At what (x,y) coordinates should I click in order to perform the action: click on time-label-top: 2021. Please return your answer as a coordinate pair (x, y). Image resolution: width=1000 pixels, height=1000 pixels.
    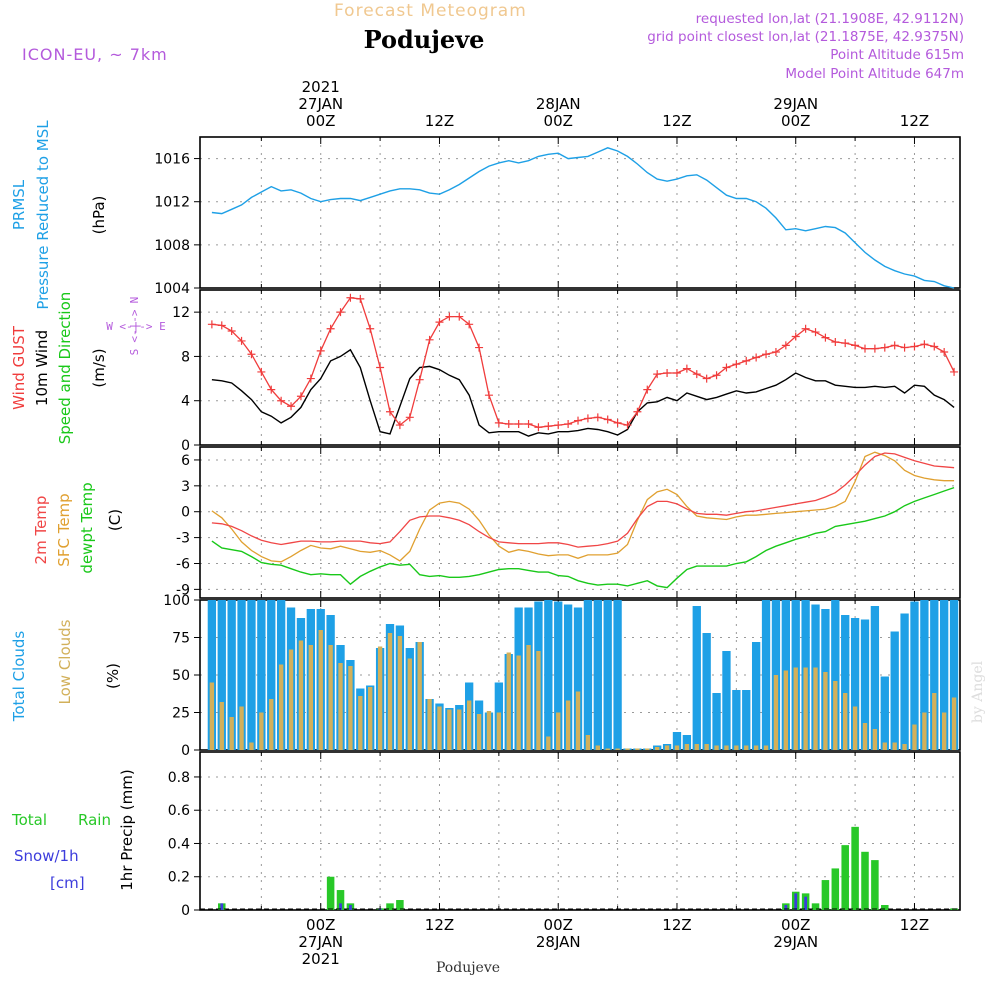
    Looking at the image, I should click on (321, 87).